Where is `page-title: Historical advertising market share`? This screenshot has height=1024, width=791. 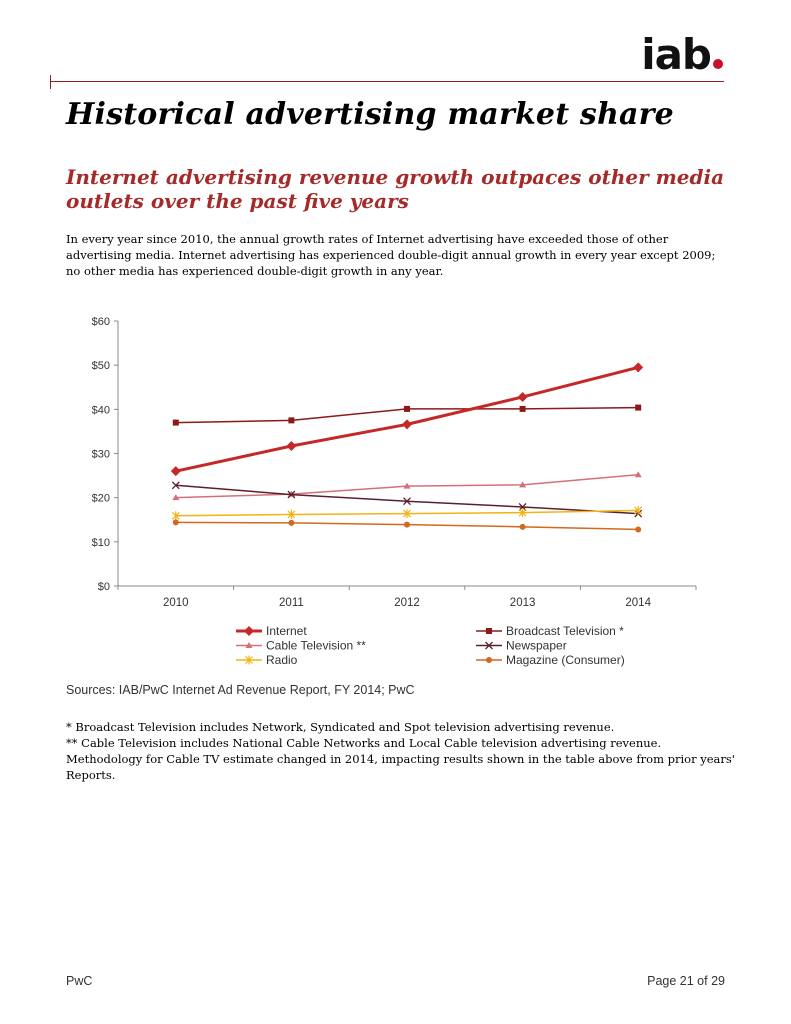 page-title: Historical advertising market share is located at coordinates (370, 114).